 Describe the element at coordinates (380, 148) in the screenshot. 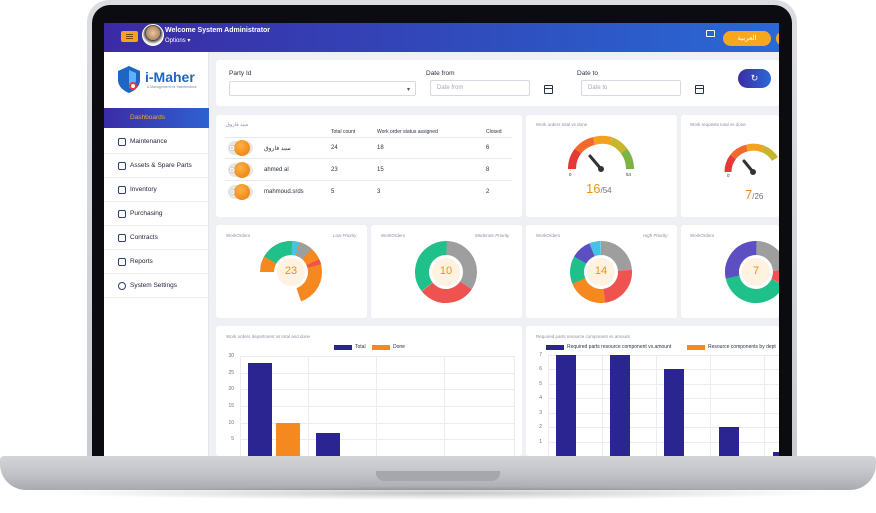

I see `row-assigned: 18` at that location.